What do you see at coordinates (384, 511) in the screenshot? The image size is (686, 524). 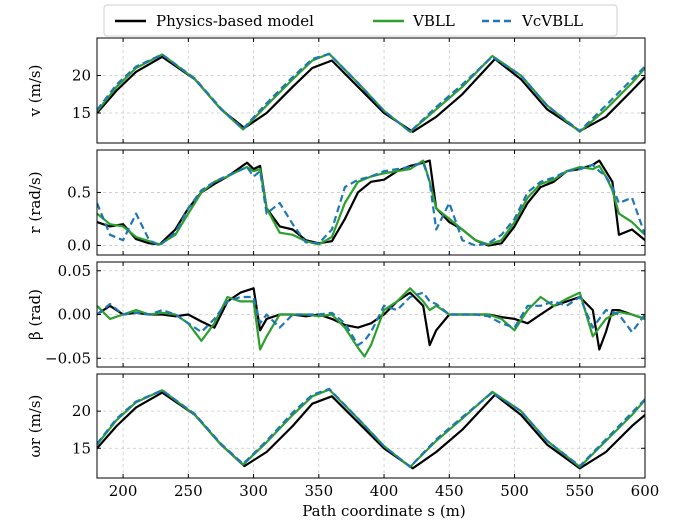 I see `x-axis-label: Path coordinate s (m)` at bounding box center [384, 511].